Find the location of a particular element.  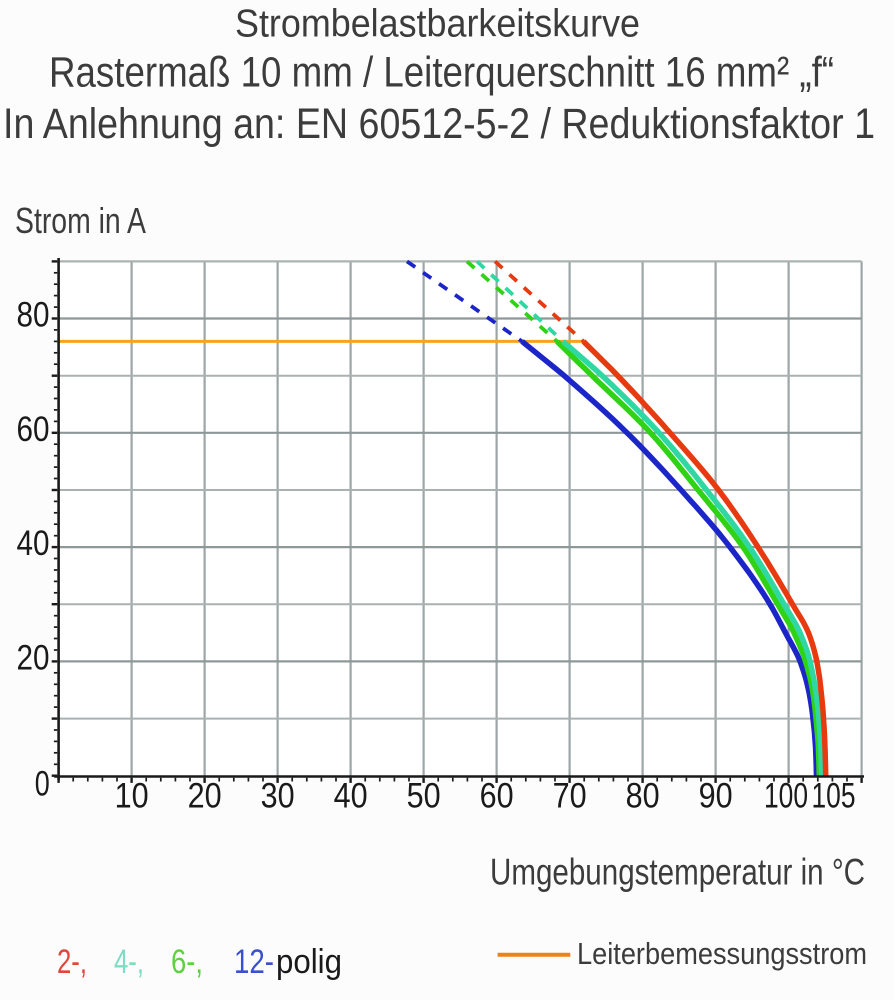

svg-text: 0 is located at coordinates (42, 783).